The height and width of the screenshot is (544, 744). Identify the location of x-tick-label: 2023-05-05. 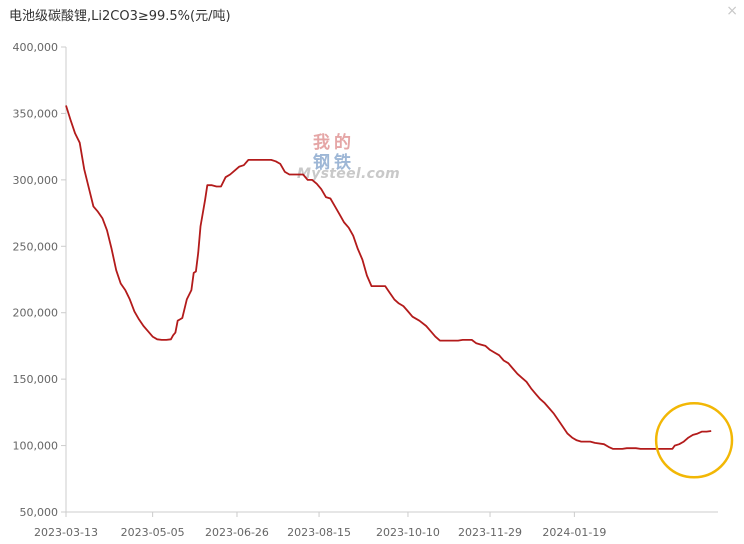
(153, 532).